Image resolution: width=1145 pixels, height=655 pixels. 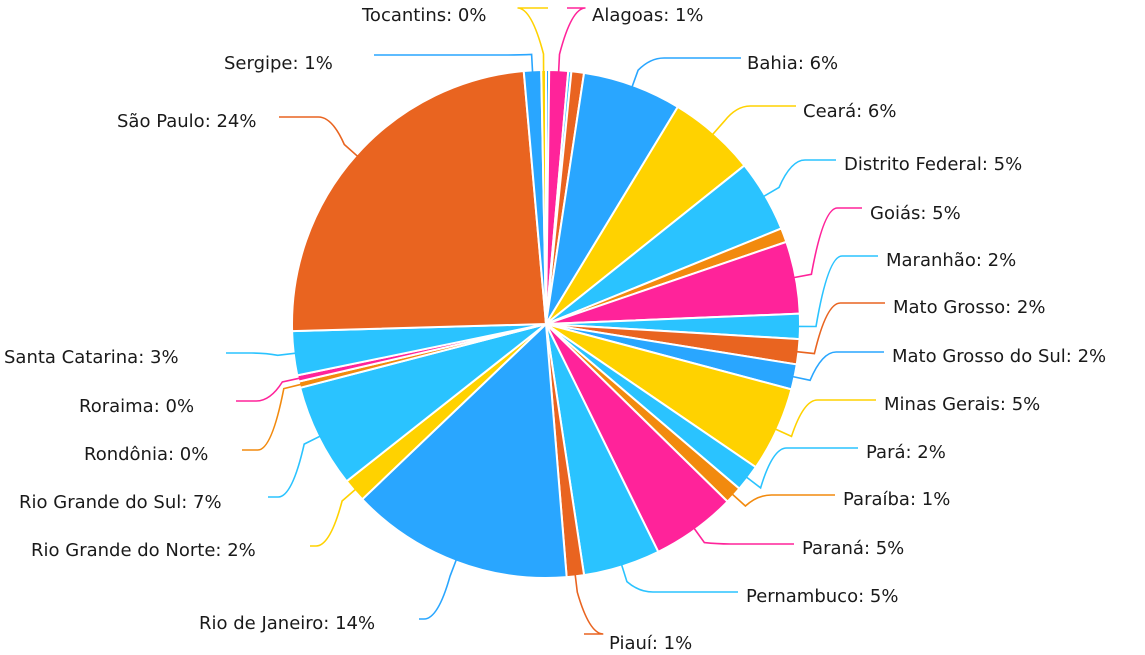 I want to click on leader-sergipe, so click(x=454, y=64).